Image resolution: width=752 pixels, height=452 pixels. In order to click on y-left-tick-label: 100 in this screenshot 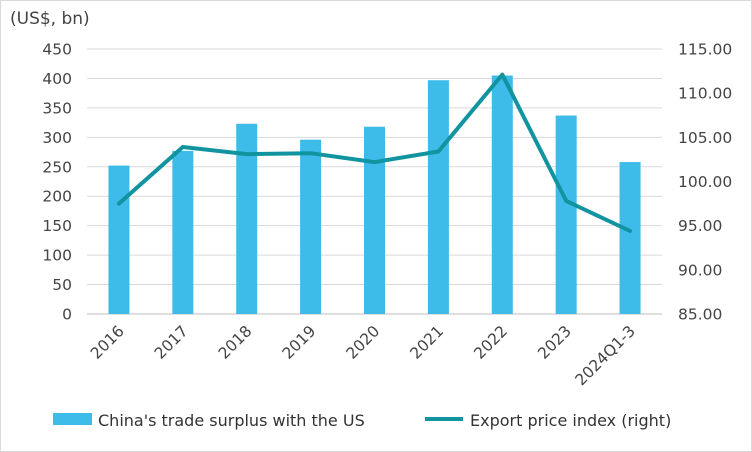, I will do `click(57, 256)`.